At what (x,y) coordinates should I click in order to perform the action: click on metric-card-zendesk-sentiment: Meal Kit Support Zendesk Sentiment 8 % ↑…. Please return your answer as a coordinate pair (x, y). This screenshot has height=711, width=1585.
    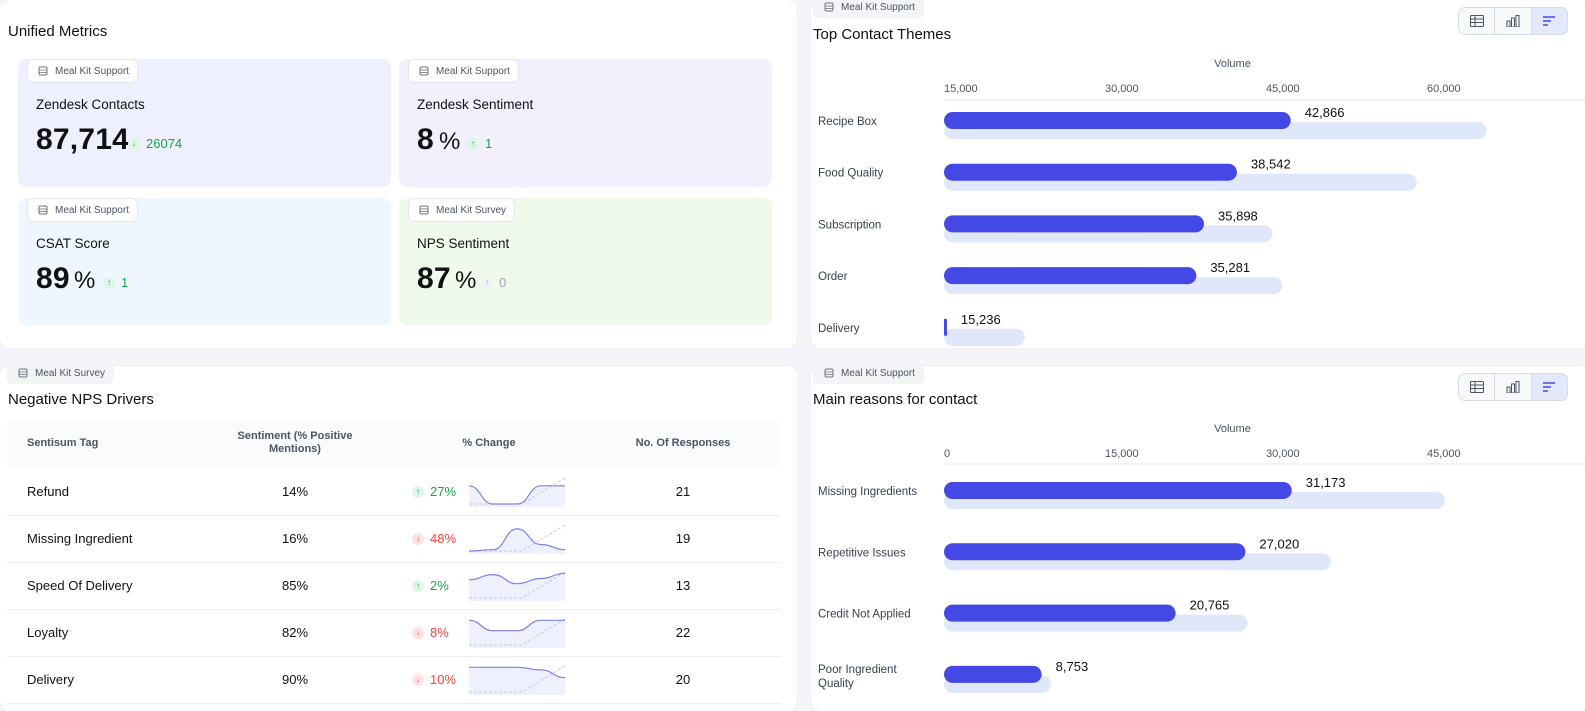
    Looking at the image, I should click on (585, 123).